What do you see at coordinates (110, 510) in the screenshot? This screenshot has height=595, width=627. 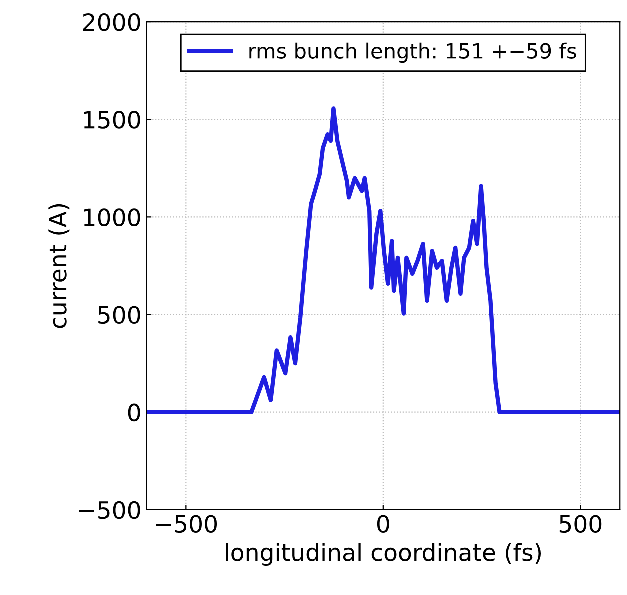 I see `y-tick-label: −500` at bounding box center [110, 510].